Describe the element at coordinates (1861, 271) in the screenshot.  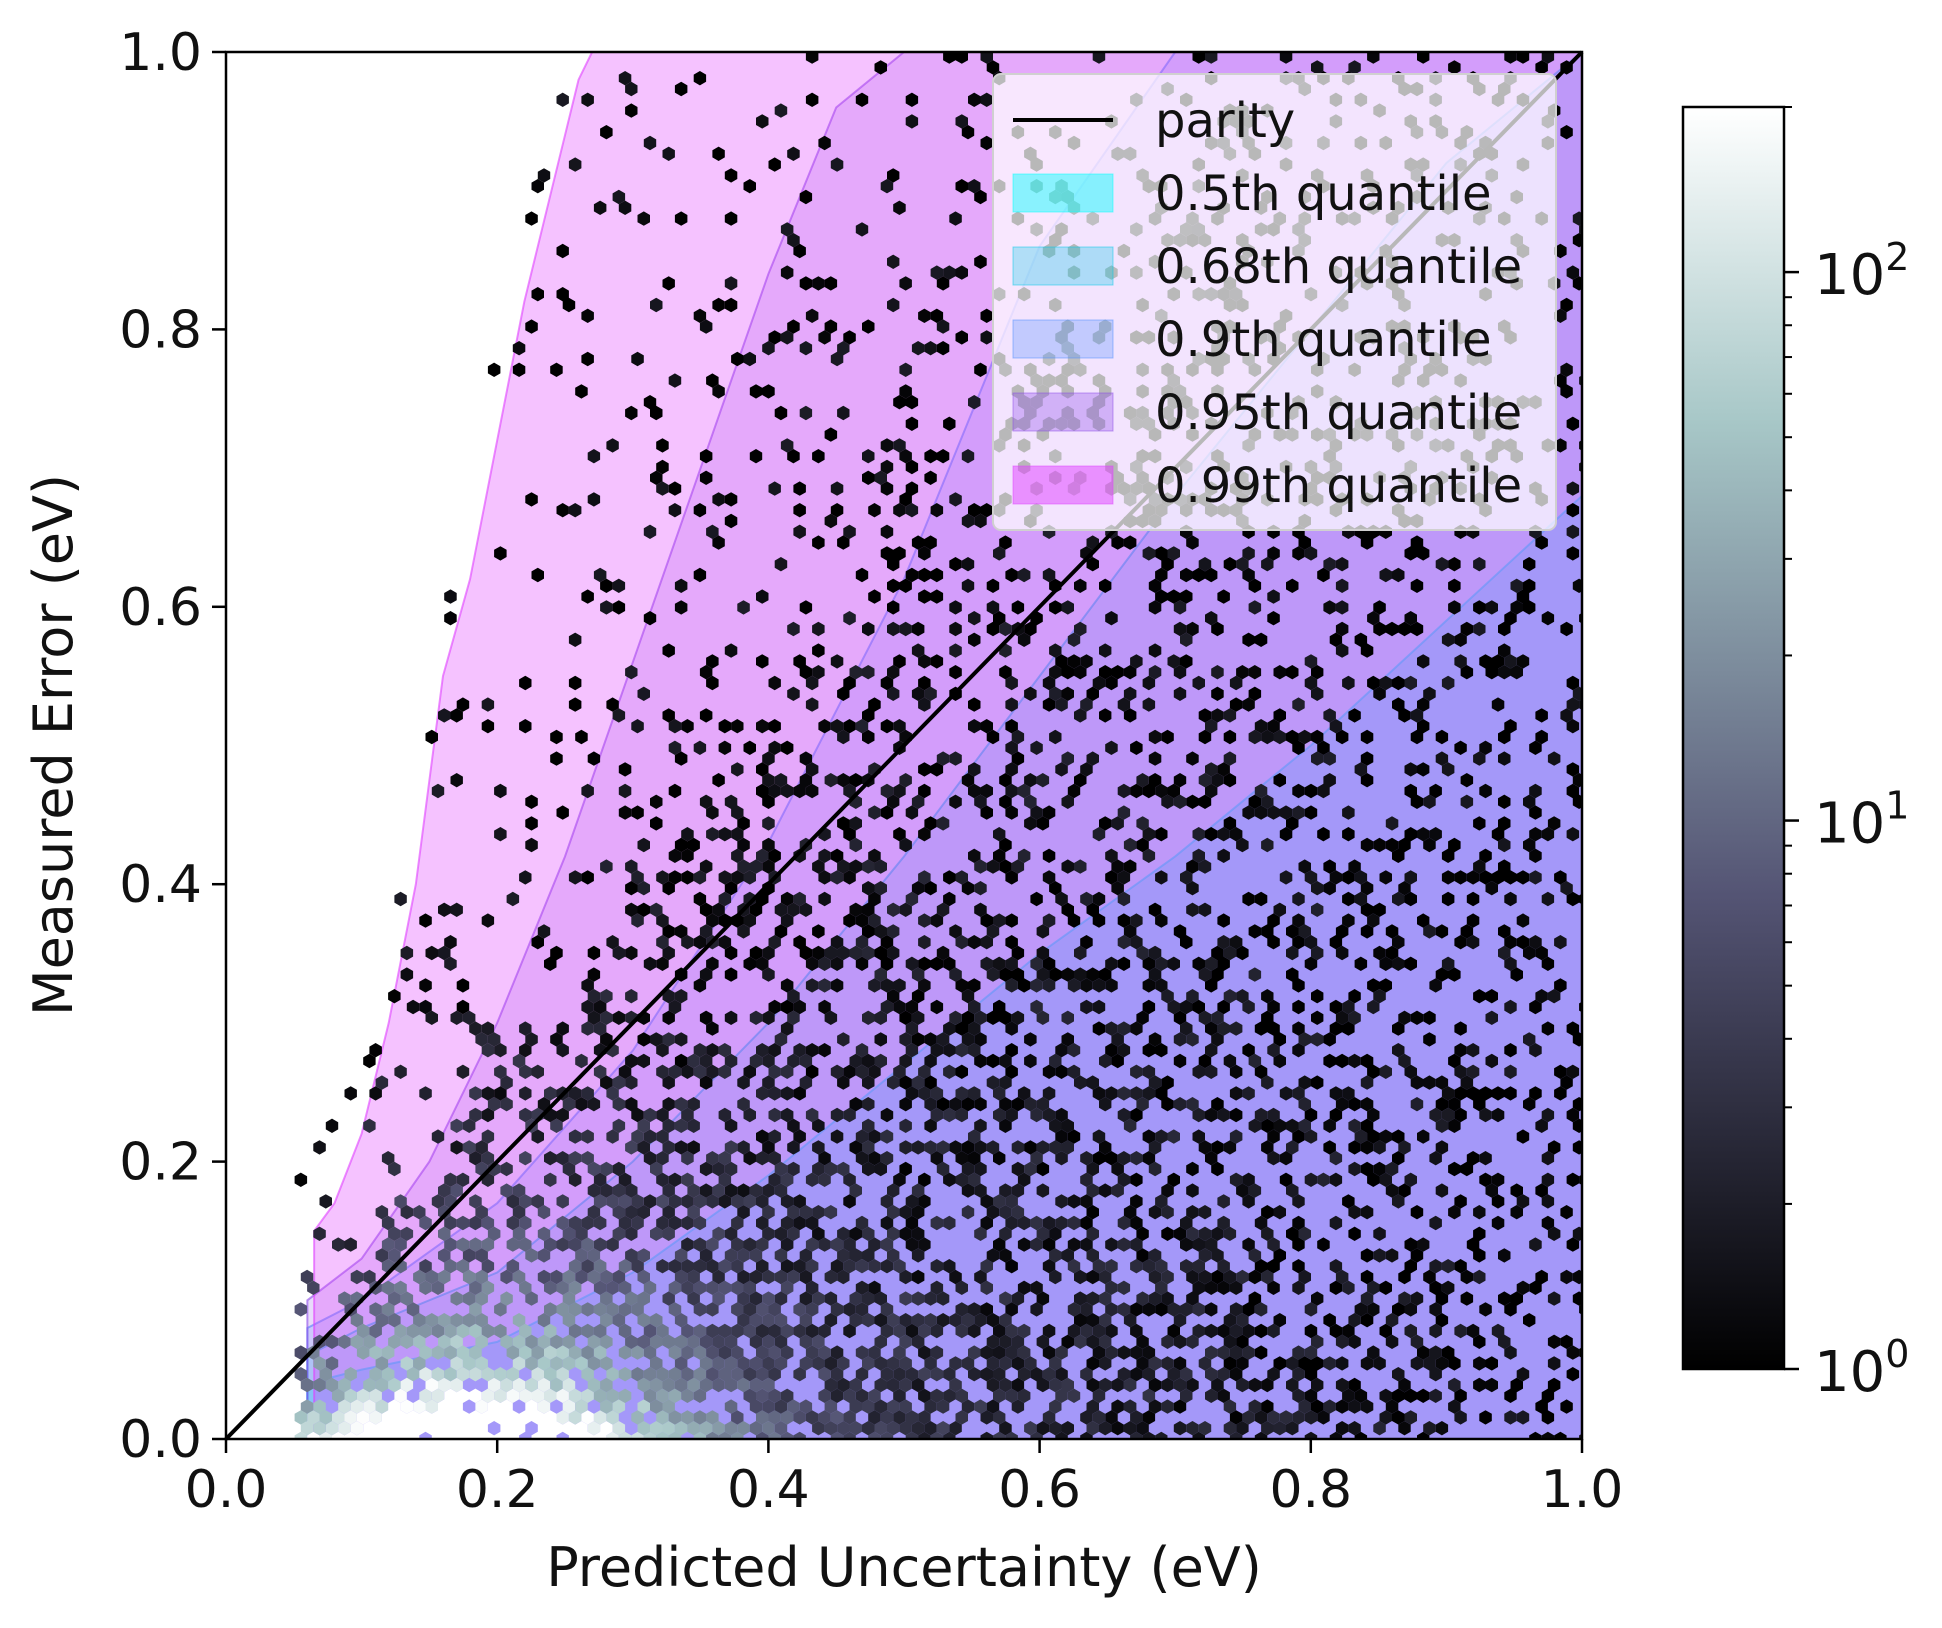
I see `colorbar-tick-label: 10²` at that location.